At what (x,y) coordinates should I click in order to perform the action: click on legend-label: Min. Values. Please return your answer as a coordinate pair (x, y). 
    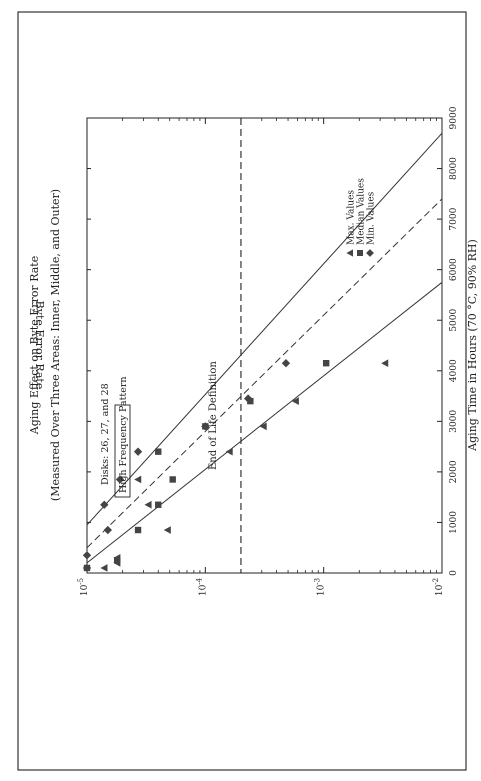
    Looking at the image, I should click on (372, 218).